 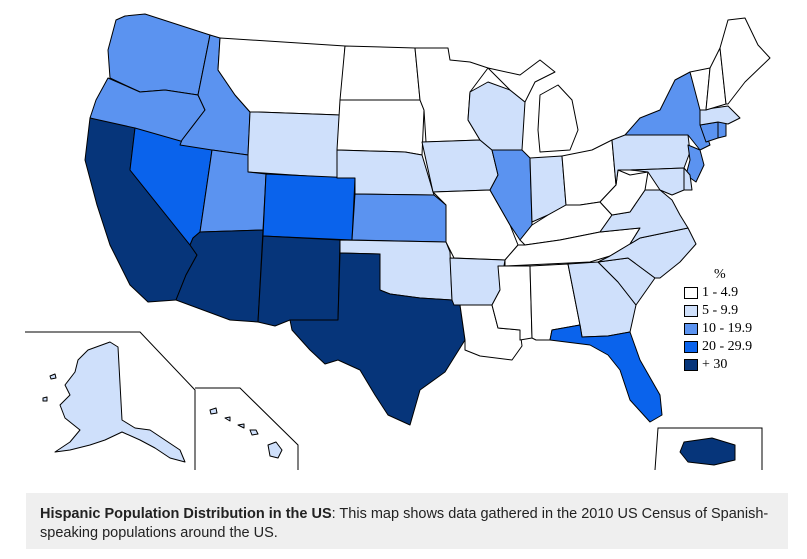 I want to click on legend-item: 10 - 19.9, so click(x=739, y=329).